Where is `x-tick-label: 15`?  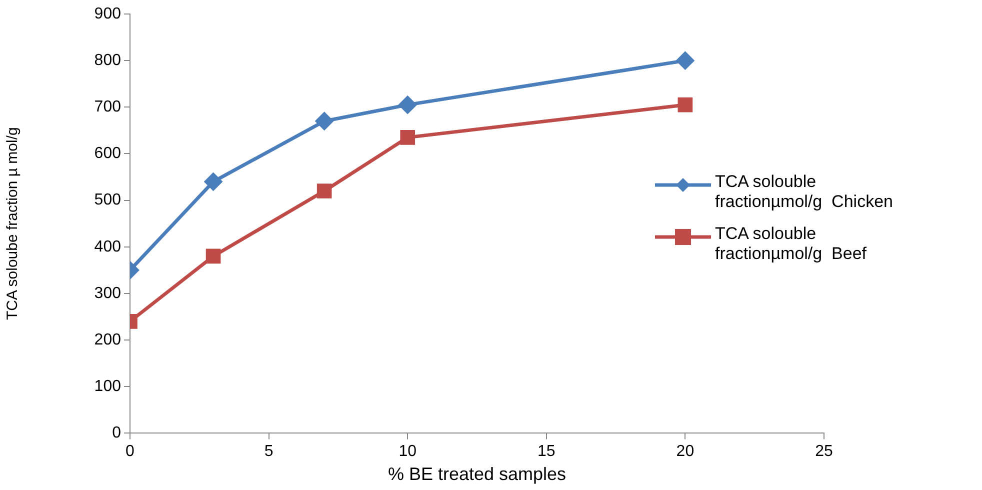 x-tick-label: 15 is located at coordinates (547, 451).